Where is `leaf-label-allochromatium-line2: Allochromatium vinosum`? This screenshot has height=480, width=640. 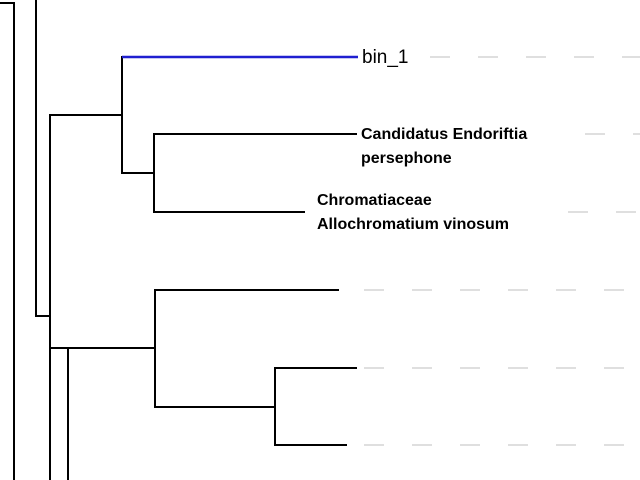 leaf-label-allochromatium-line2: Allochromatium vinosum is located at coordinates (413, 224).